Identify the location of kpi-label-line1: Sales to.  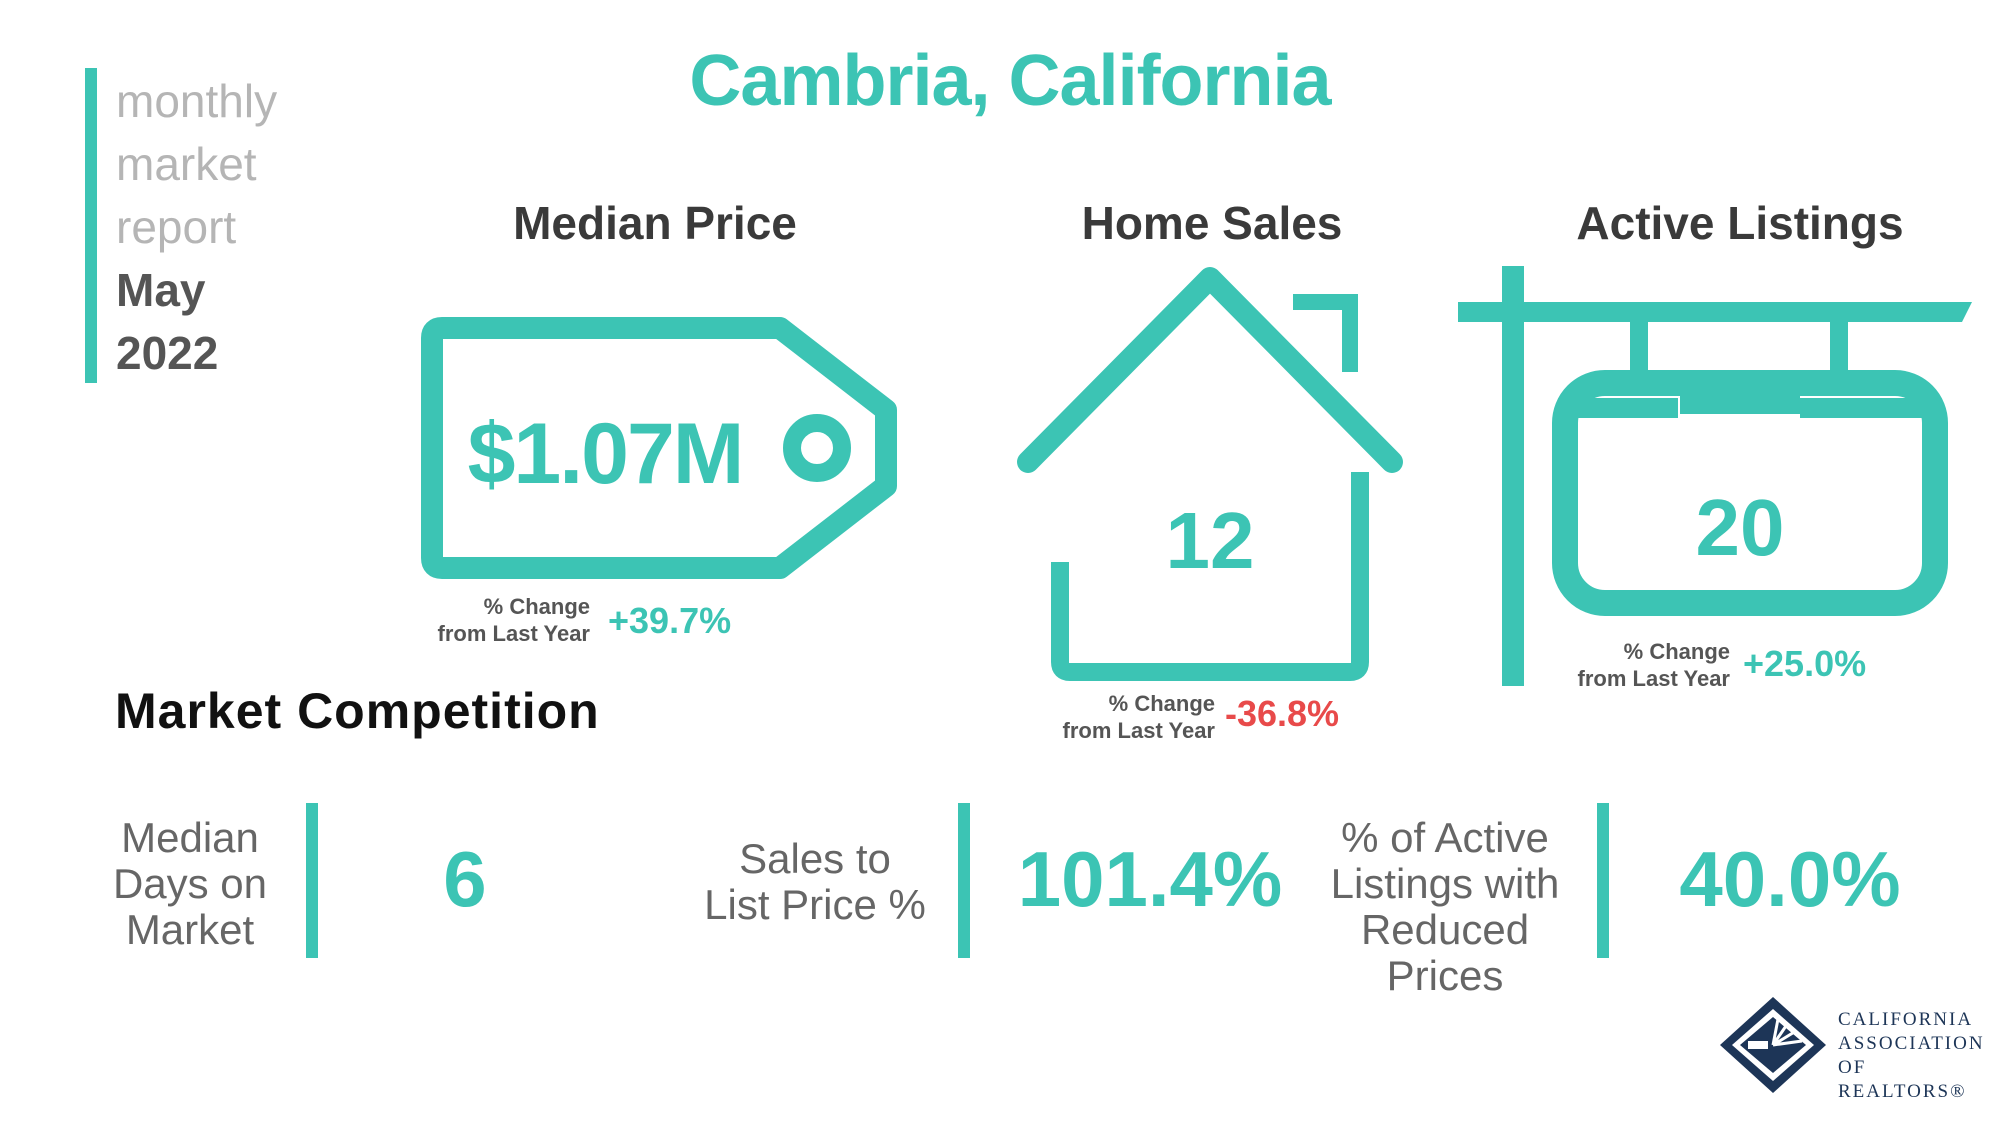
(815, 858).